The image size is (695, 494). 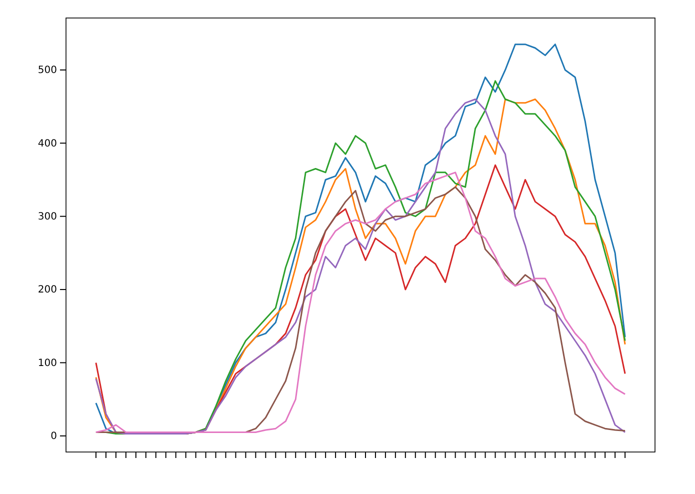 What do you see at coordinates (47, 290) in the screenshot?
I see `y-tick-label: 200` at bounding box center [47, 290].